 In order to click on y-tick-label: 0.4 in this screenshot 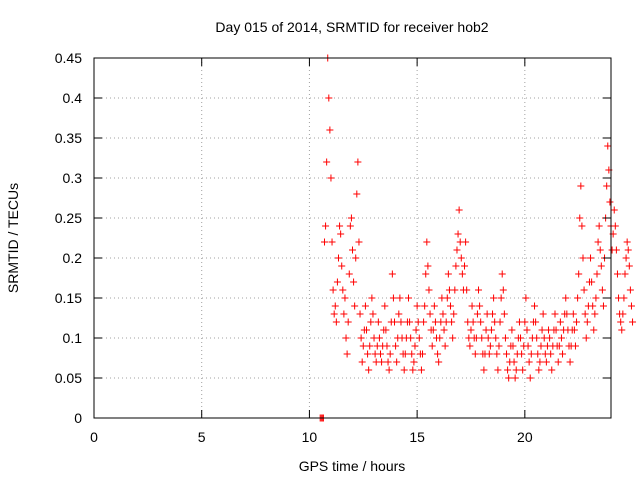, I will do `click(73, 98)`.